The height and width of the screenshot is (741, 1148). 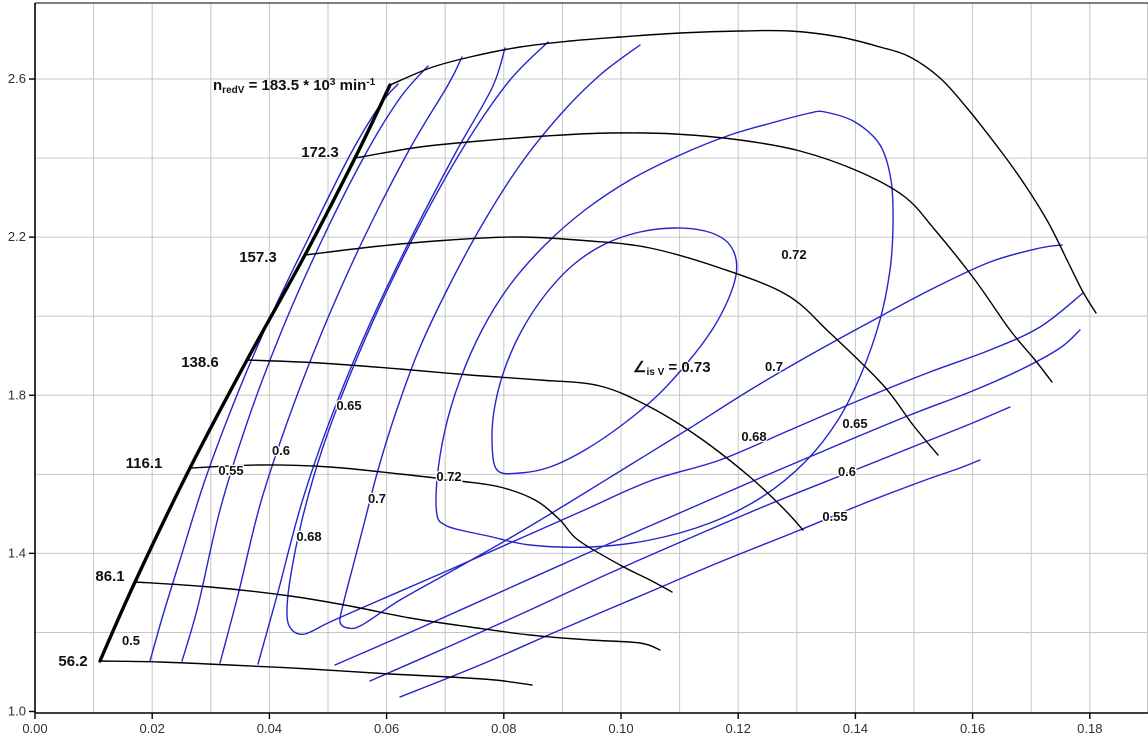 I want to click on x-tick-label: 0.18, so click(x=1089, y=728).